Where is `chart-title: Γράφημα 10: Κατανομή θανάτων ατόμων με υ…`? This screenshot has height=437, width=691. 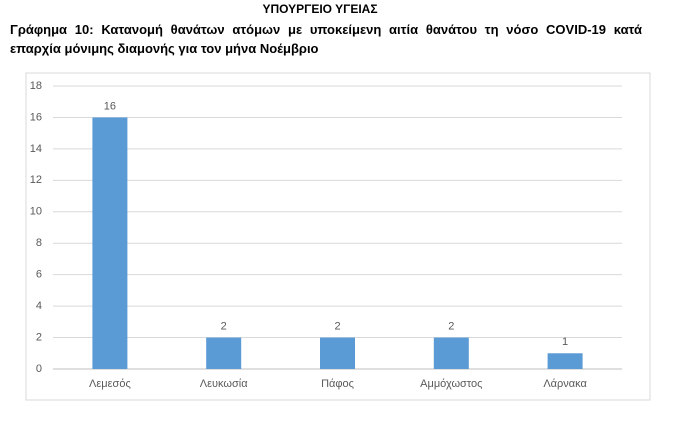
chart-title: Γράφημα 10: Κατανομή θανάτων ατόμων με υ… is located at coordinates (326, 39).